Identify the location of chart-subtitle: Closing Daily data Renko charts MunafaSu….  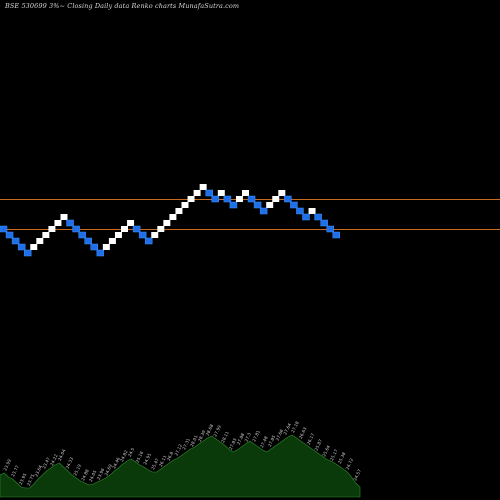
(153, 6).